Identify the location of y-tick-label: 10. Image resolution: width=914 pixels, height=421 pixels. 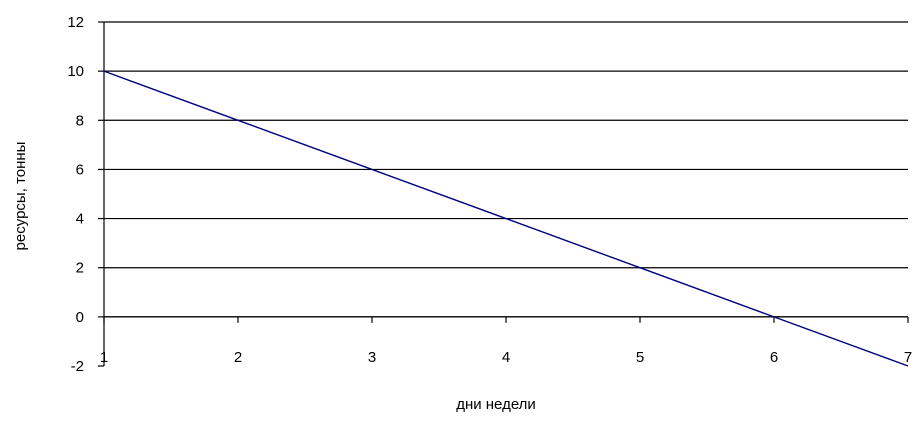
(75, 71).